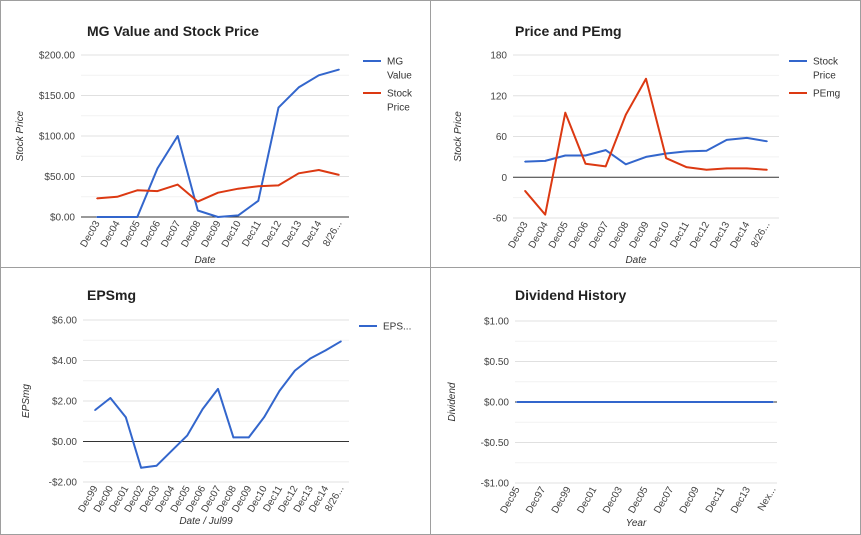  I want to click on y-tick-label: $100.00, so click(57, 137).